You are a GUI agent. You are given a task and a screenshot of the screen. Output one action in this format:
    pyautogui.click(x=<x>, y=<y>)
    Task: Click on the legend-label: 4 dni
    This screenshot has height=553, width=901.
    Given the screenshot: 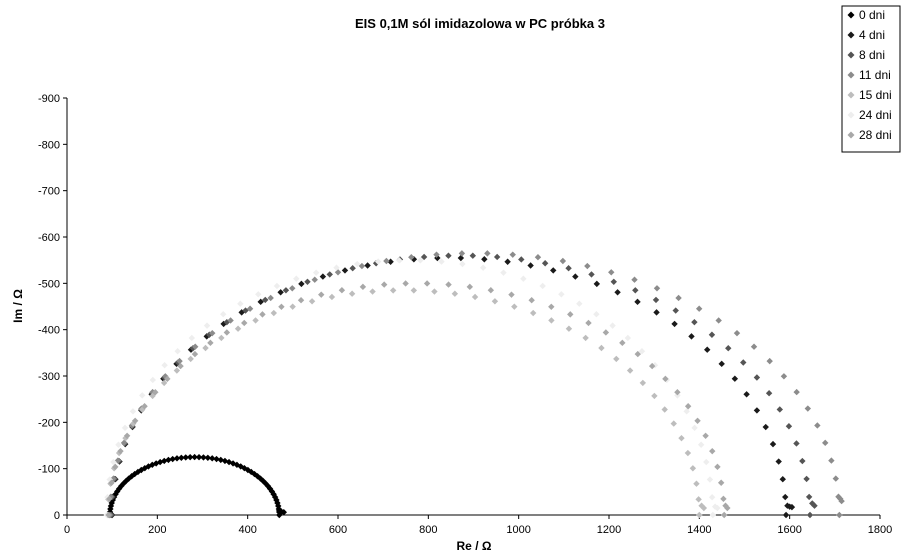 What is the action you would take?
    pyautogui.click(x=872, y=35)
    